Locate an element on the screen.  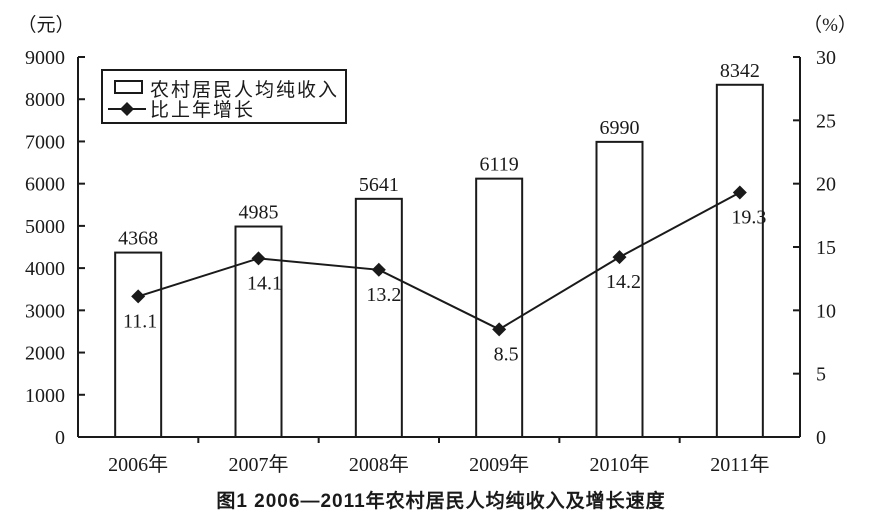
right-axis-tick-label: 20 is located at coordinates (826, 185).